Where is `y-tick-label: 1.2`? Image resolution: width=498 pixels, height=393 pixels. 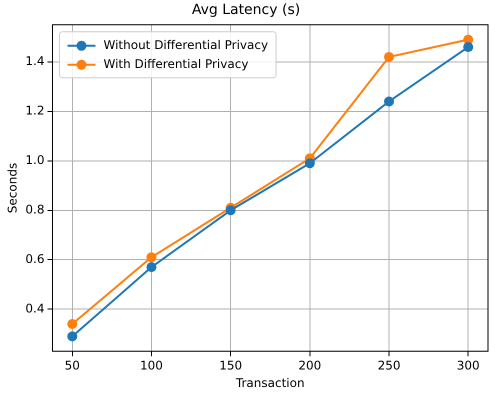 y-tick-label: 1.2 is located at coordinates (34, 110).